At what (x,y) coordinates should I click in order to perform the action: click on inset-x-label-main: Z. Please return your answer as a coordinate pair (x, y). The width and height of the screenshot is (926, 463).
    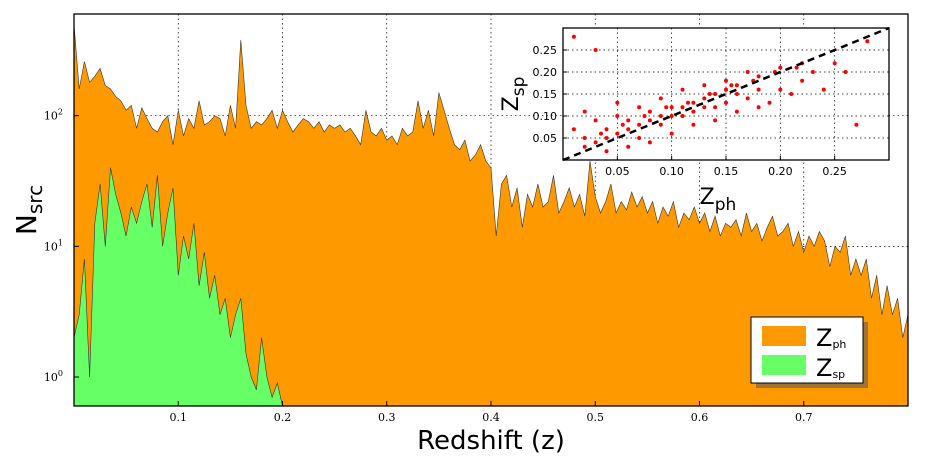
    Looking at the image, I should click on (707, 197).